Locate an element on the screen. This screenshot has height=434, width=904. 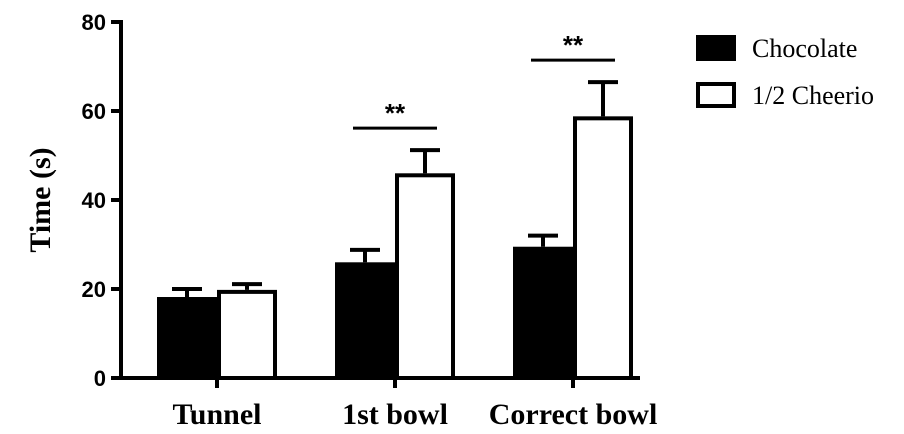
legend-label-cheerio: 1/2 Cheerio is located at coordinates (813, 95).